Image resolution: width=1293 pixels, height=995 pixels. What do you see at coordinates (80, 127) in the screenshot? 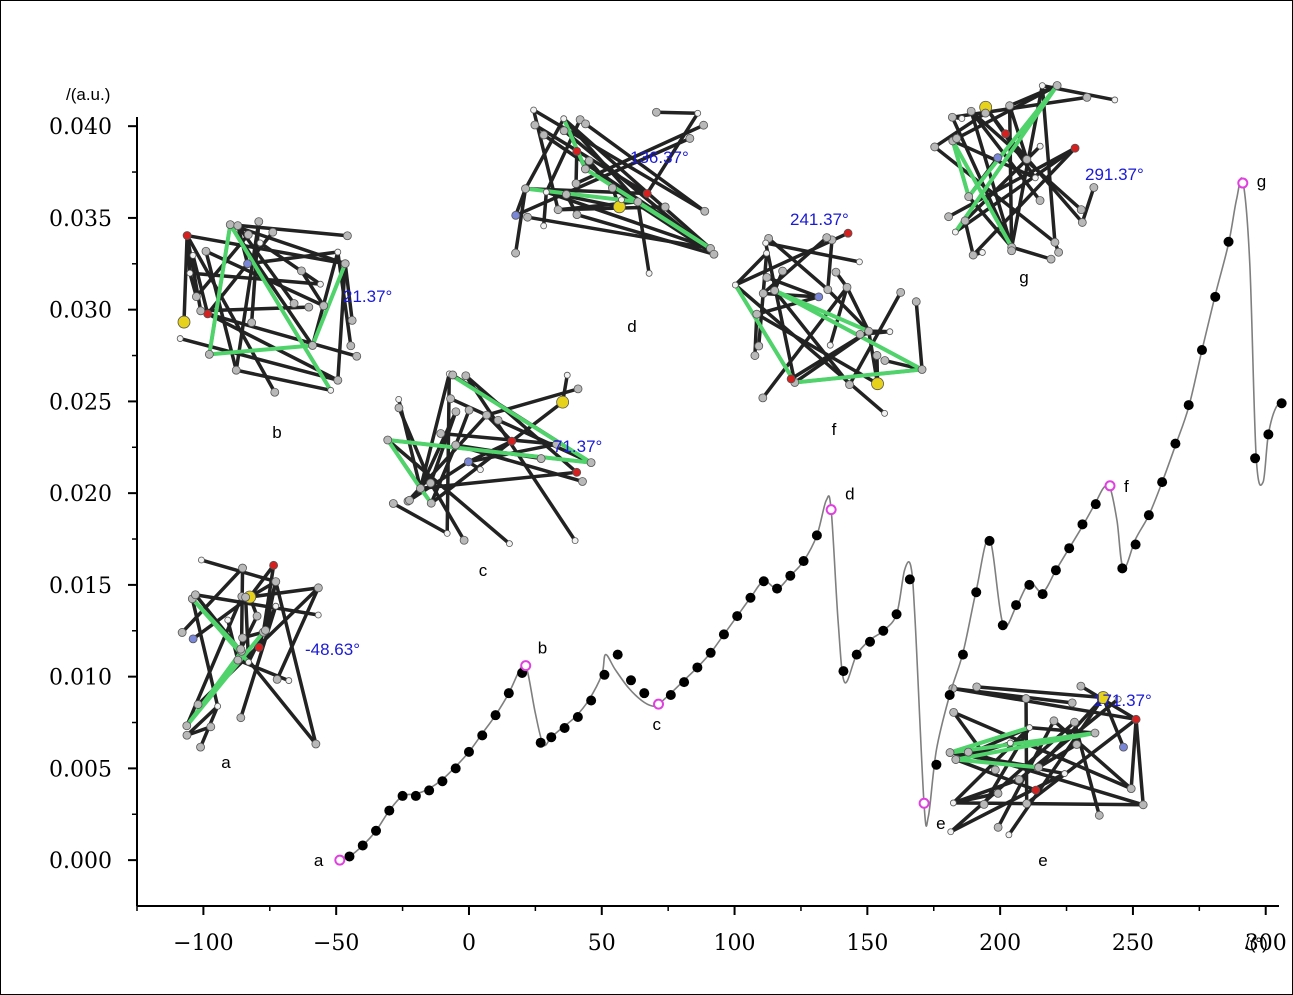
I see `y-tick-label: 0.040` at bounding box center [80, 127].